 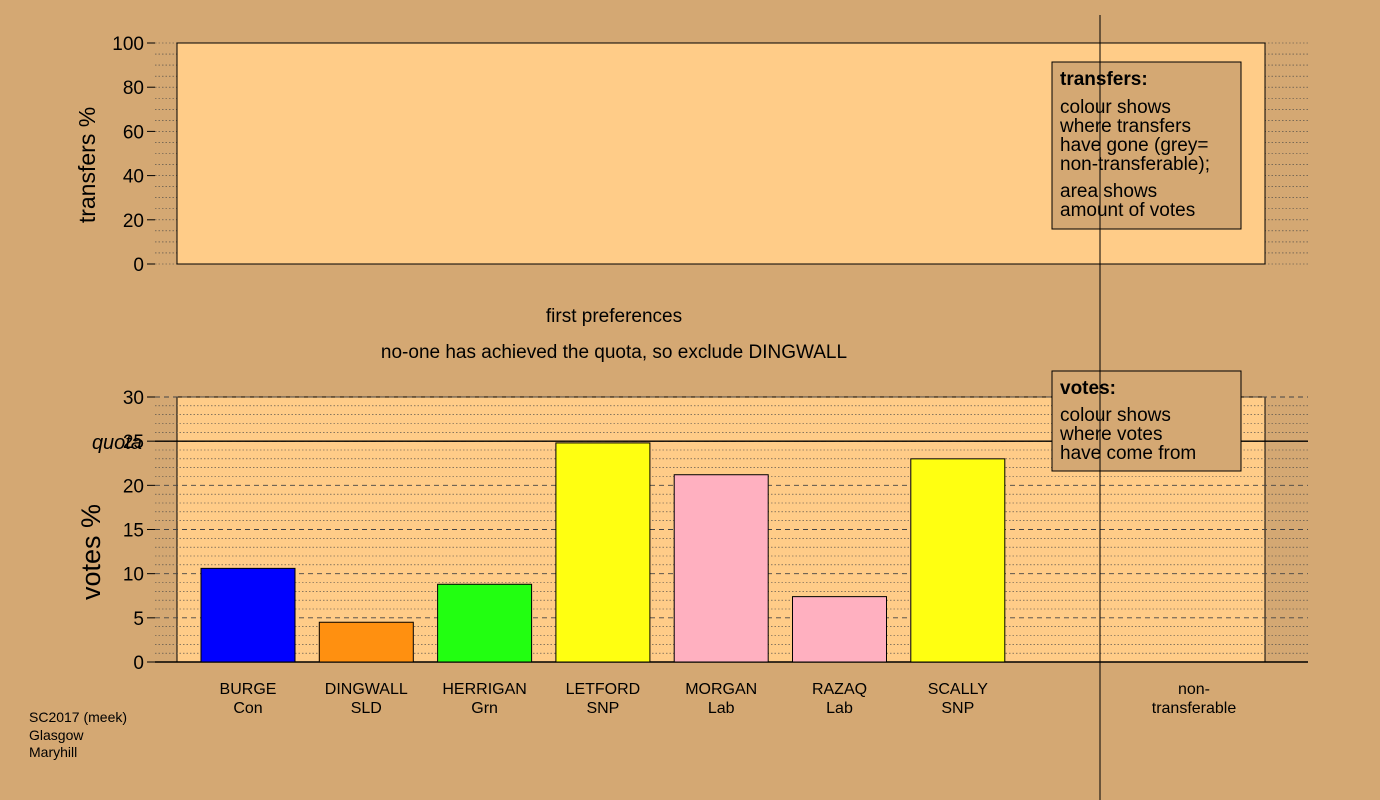 What do you see at coordinates (1127, 210) in the screenshot?
I see `transfers-legend-line: amount of votes` at bounding box center [1127, 210].